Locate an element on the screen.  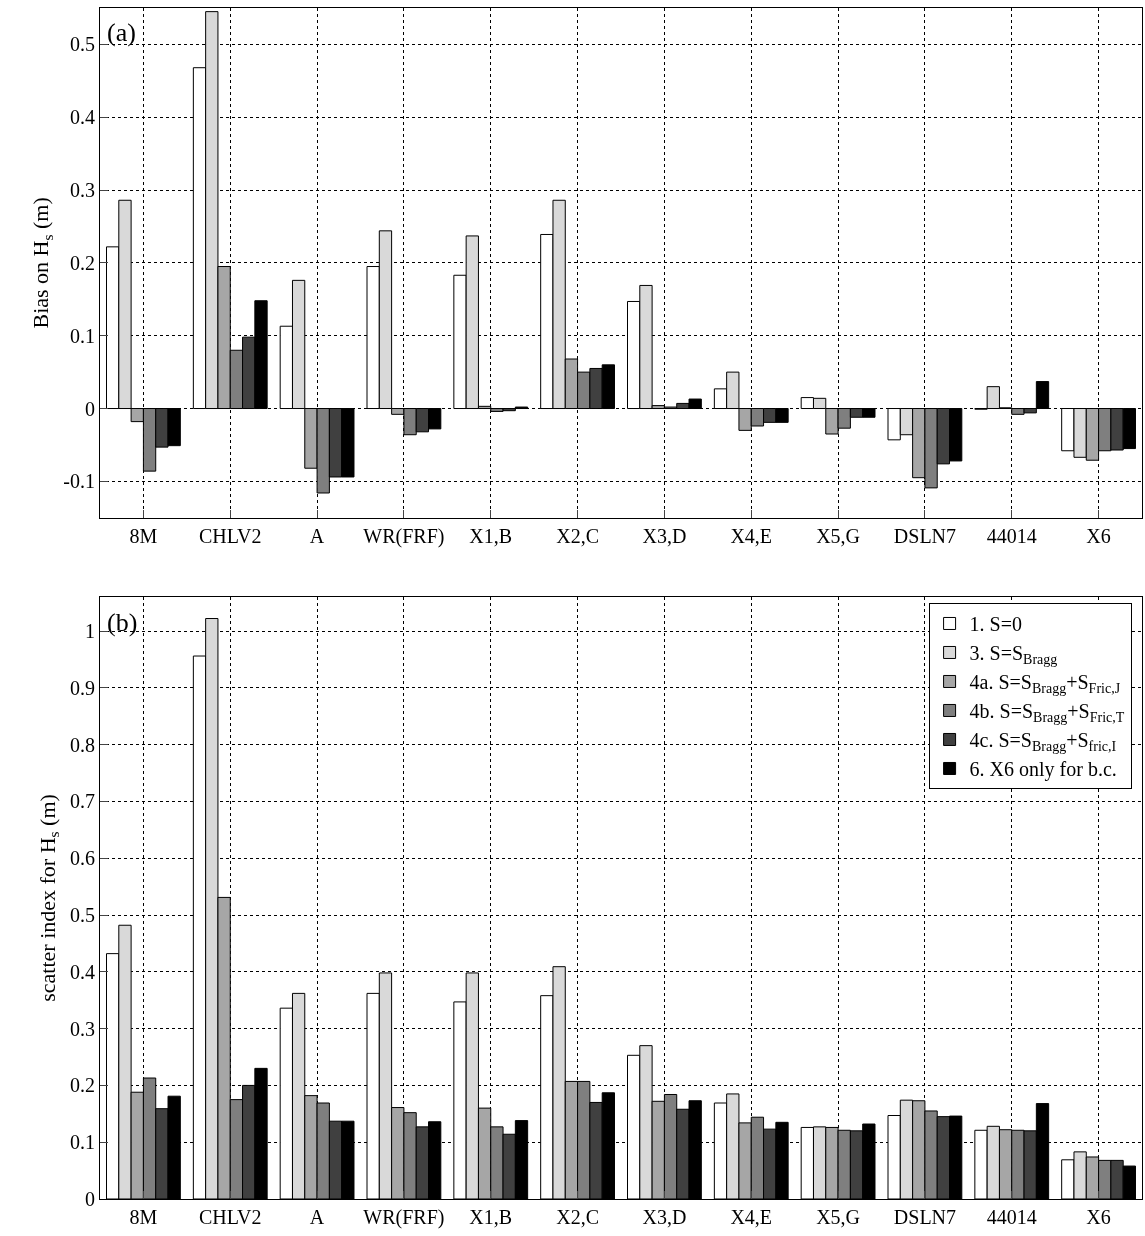
legend-label: 4c. S=S$_{Bragg}$+S$_{fric,I}$ is located at coordinates (1043, 742).